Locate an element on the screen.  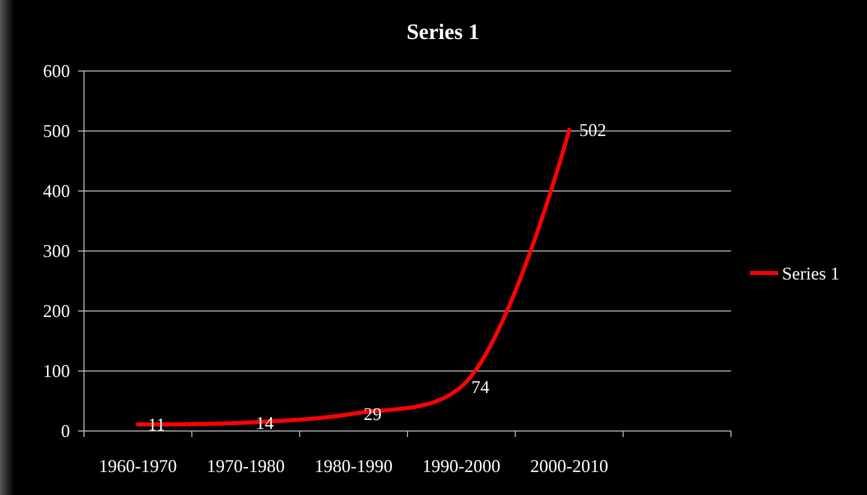
y-tick-label: 400 is located at coordinates (56, 190).